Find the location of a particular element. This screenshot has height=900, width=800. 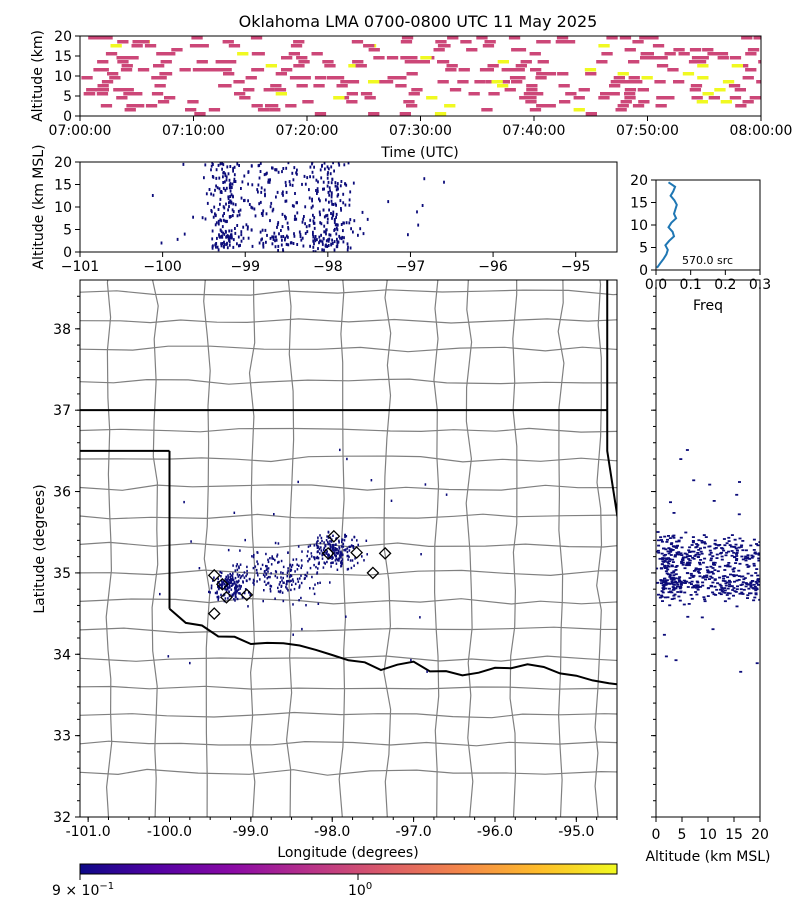

hist-alt-axis-tick-label: 15 is located at coordinates (639, 204).